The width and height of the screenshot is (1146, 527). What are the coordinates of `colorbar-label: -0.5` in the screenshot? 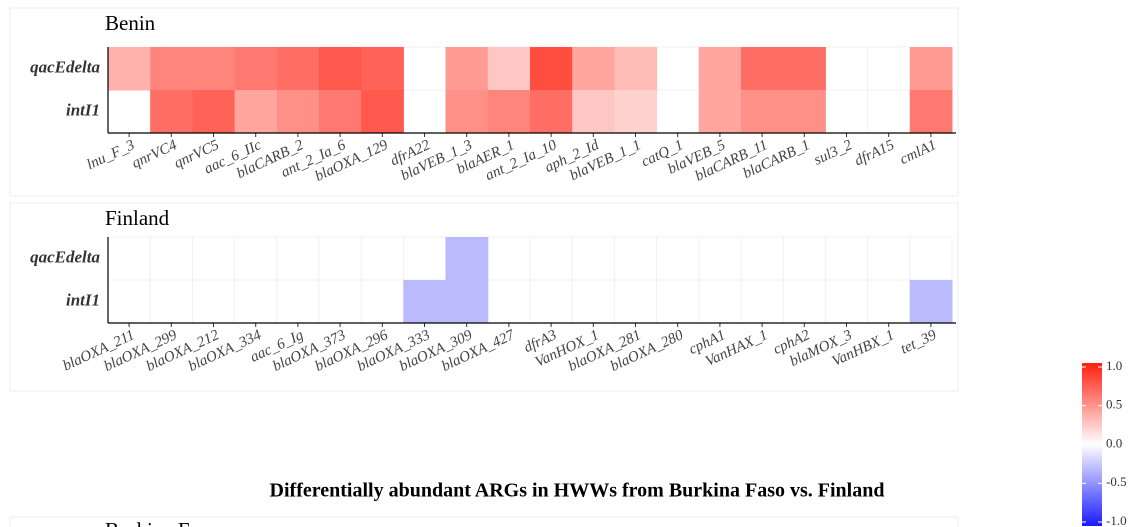 It's located at (1116, 481).